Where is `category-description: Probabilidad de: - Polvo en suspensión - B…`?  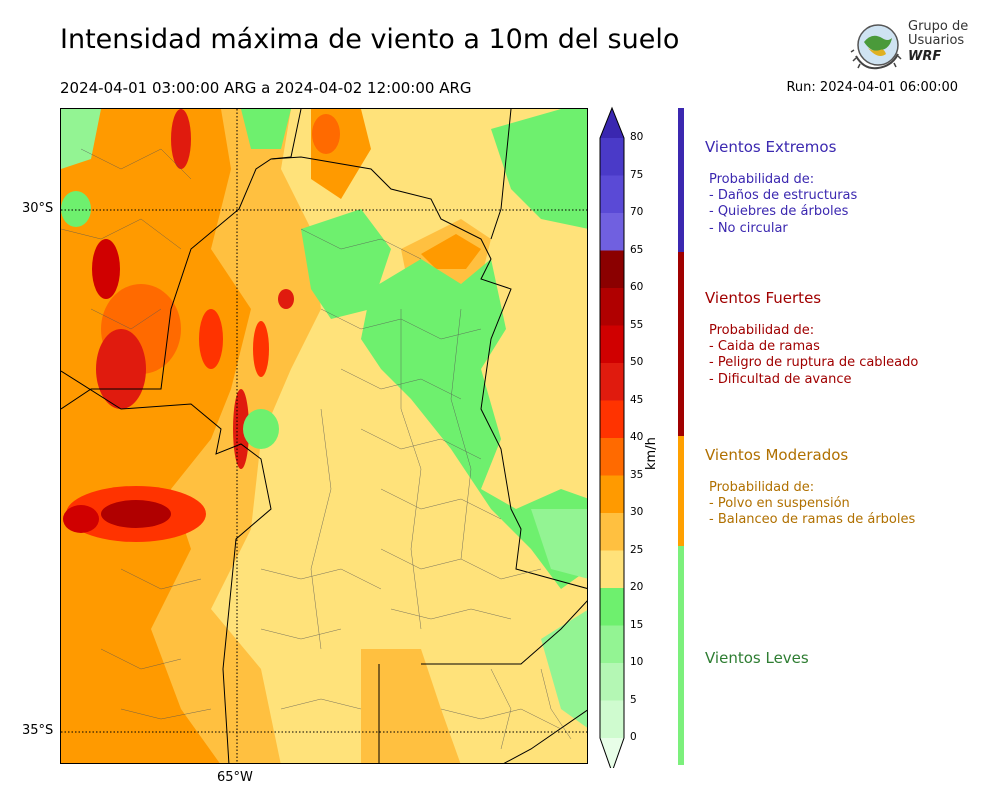
category-description: Probabilidad de: - Polvo en suspensión - B… is located at coordinates (812, 504).